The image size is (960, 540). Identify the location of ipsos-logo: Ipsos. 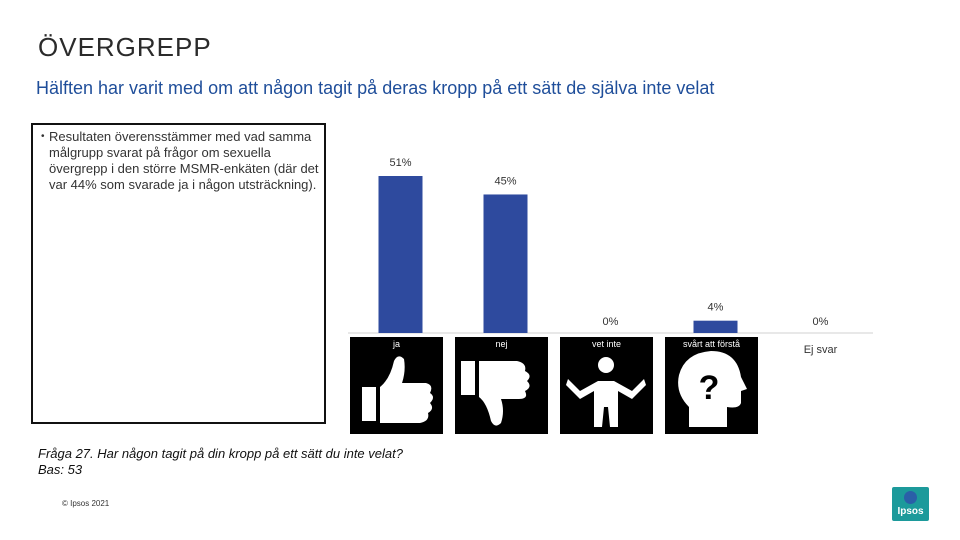
(910, 504).